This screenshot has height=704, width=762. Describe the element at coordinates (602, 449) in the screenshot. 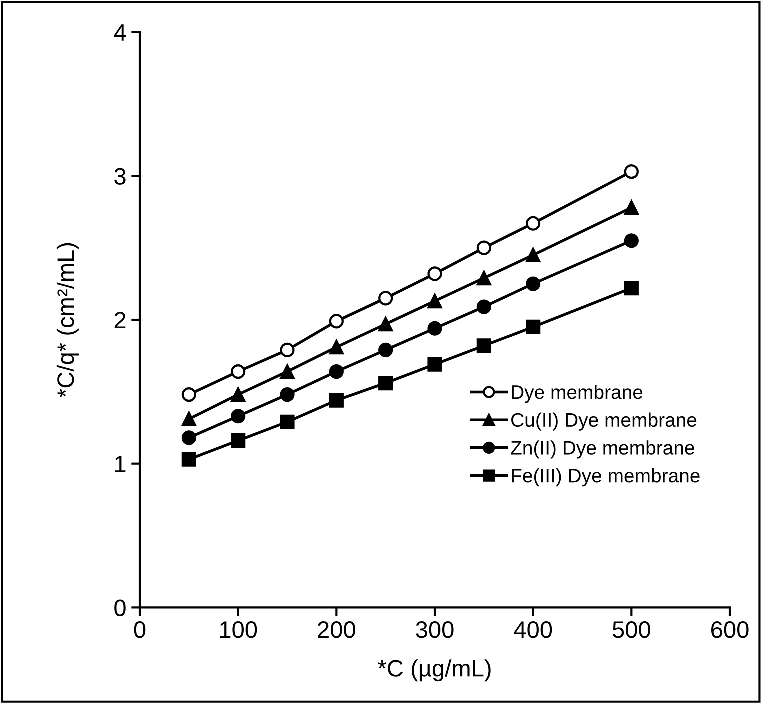

I see `legend-label: Zn(II) Dye membrane` at that location.